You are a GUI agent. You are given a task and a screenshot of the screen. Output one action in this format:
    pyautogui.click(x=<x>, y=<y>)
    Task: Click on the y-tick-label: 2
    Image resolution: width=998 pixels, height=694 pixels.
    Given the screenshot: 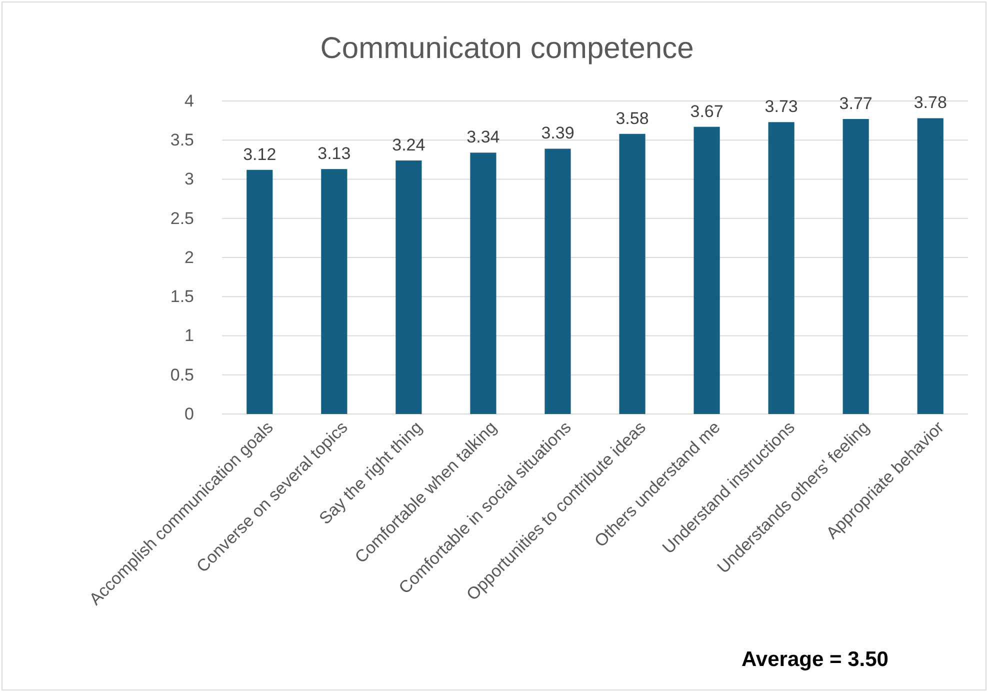 What is the action you would take?
    pyautogui.click(x=189, y=257)
    